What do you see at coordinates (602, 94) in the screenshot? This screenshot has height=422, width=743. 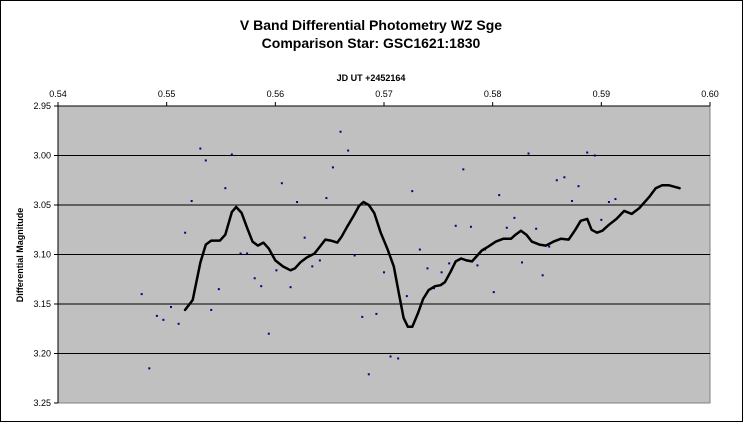 I see `x-tick-label: 0.59` at bounding box center [602, 94].